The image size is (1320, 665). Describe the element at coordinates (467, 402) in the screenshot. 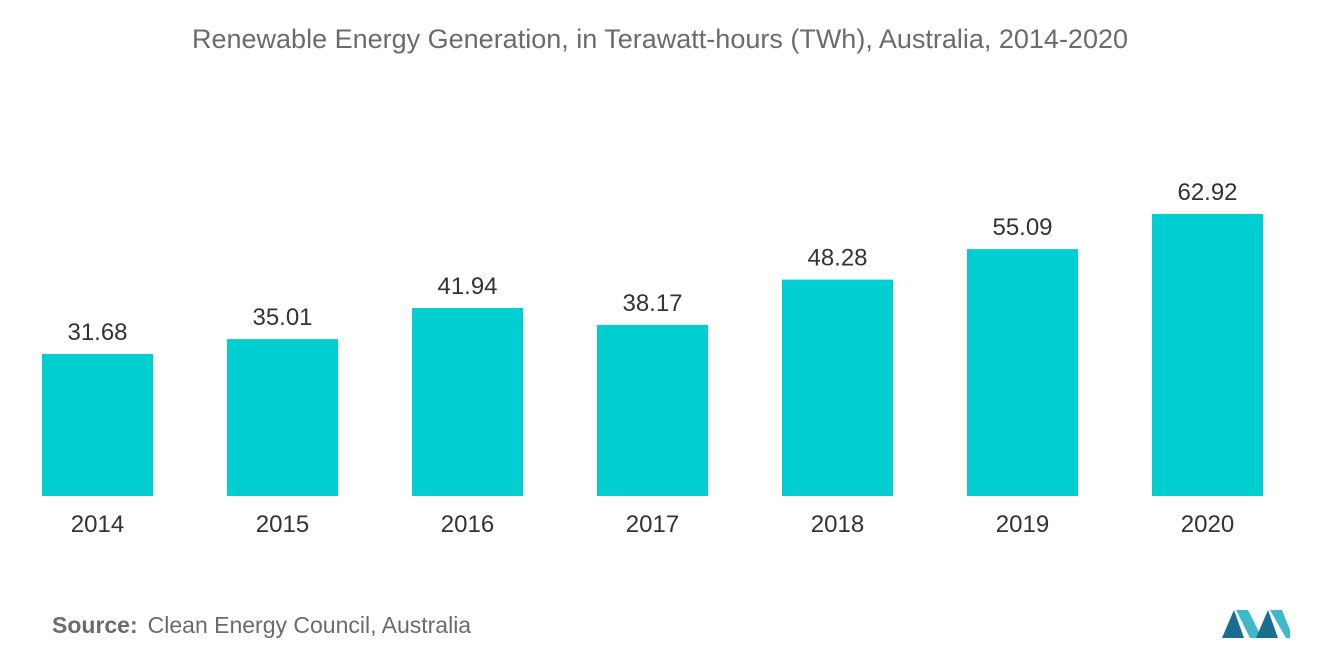

I see `bar-2016` at that location.